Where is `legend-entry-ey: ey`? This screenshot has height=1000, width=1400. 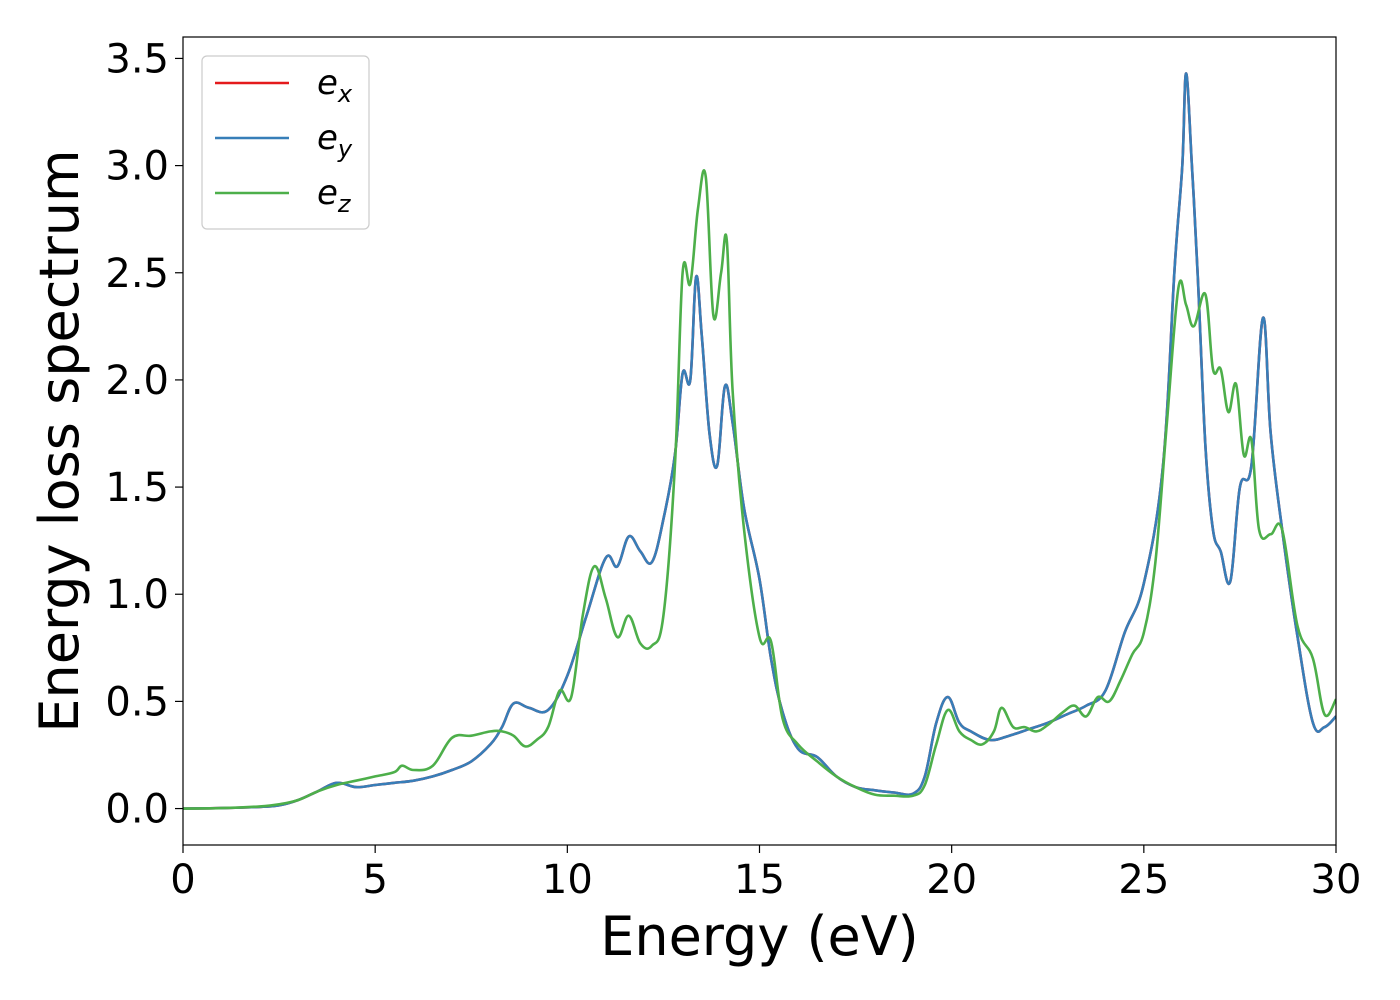
legend-entry-ey: ey is located at coordinates (335, 140).